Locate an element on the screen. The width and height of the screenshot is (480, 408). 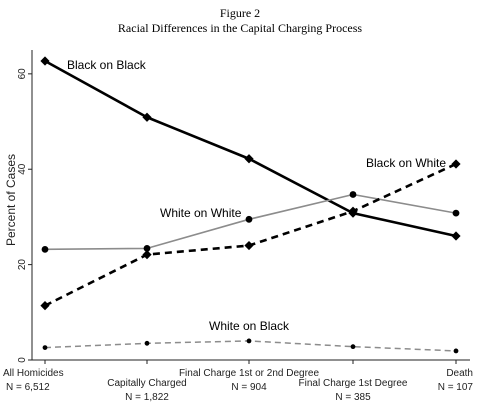
y-ticks: 0 20 40 60 is located at coordinates (24, 215).